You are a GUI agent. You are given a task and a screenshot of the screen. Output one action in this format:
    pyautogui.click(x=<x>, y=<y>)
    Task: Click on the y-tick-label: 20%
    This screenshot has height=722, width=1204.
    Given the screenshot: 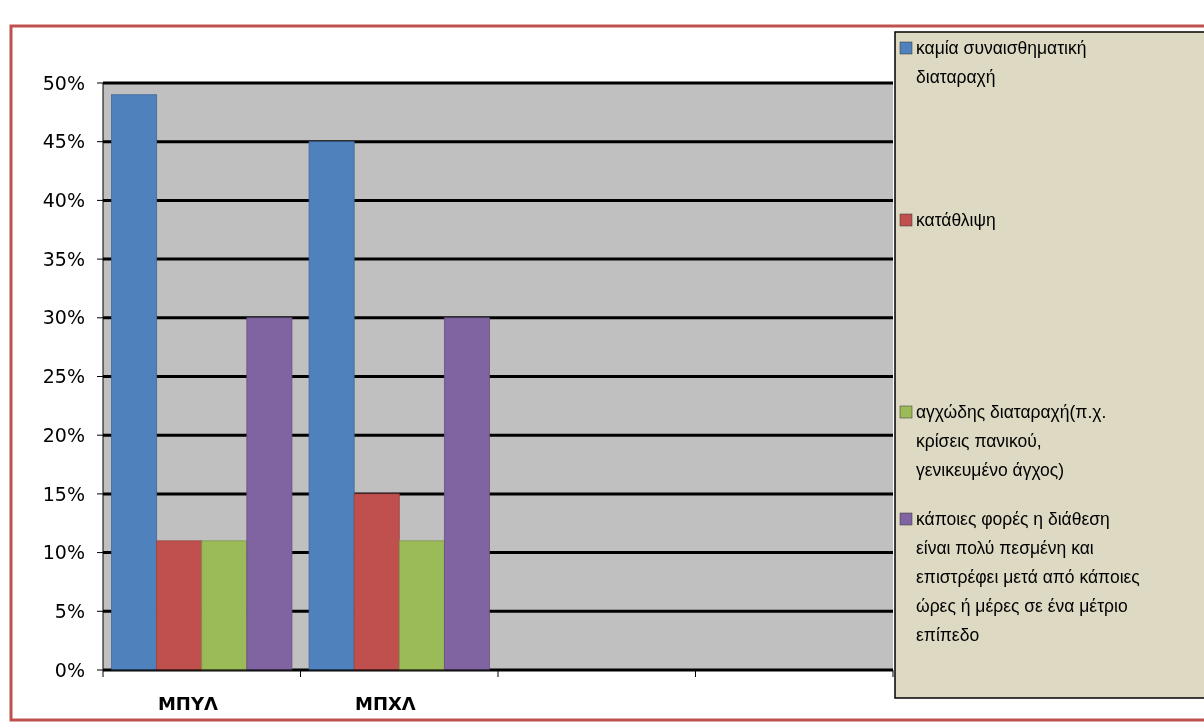 What is the action you would take?
    pyautogui.click(x=63, y=434)
    